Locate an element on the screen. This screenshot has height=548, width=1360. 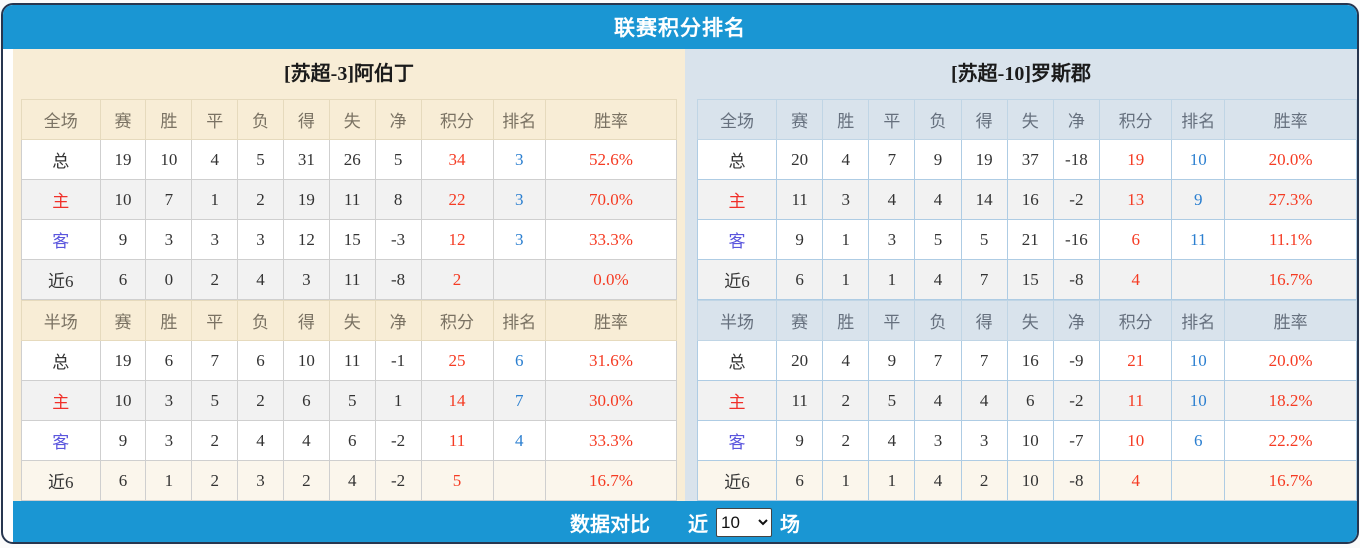
column-header-cell: 负 is located at coordinates (938, 119).